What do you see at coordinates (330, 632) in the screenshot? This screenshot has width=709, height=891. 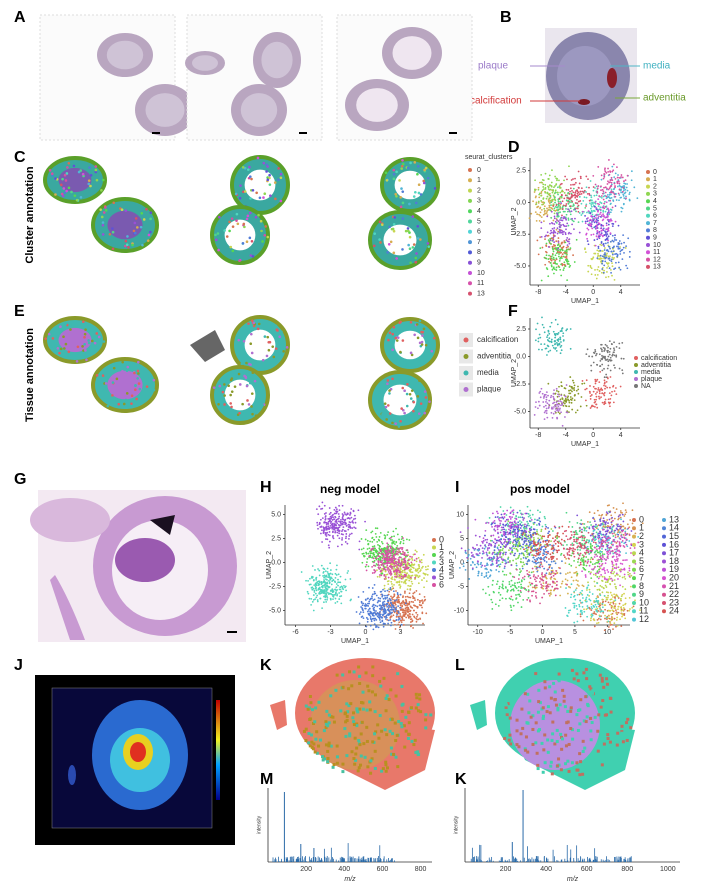 I see `x-tick-label: -3` at bounding box center [330, 632].